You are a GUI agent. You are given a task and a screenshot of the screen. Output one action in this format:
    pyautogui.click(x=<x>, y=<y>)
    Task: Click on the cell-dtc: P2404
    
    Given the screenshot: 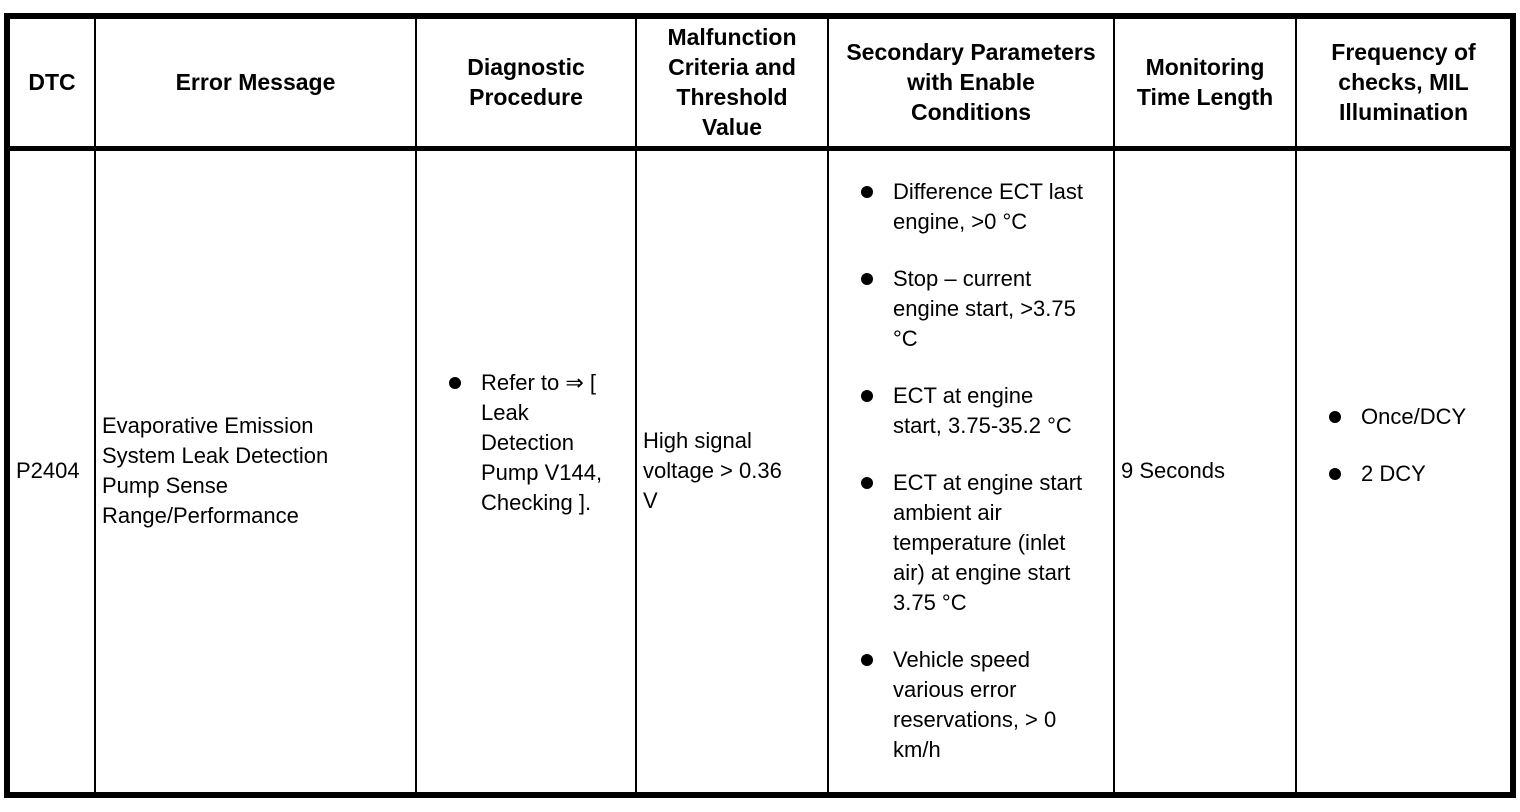 What is the action you would take?
    pyautogui.click(x=51, y=471)
    